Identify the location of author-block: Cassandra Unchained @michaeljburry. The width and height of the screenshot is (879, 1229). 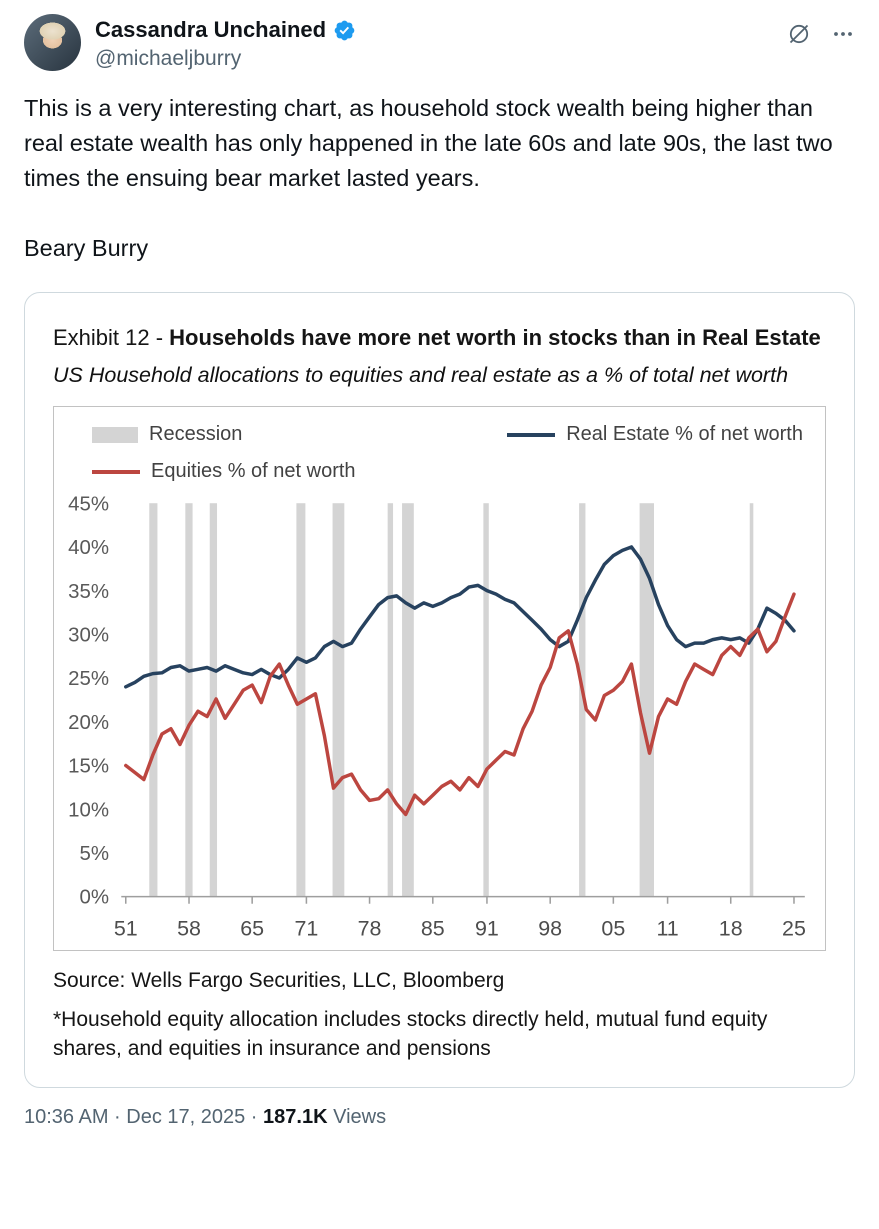
(441, 42).